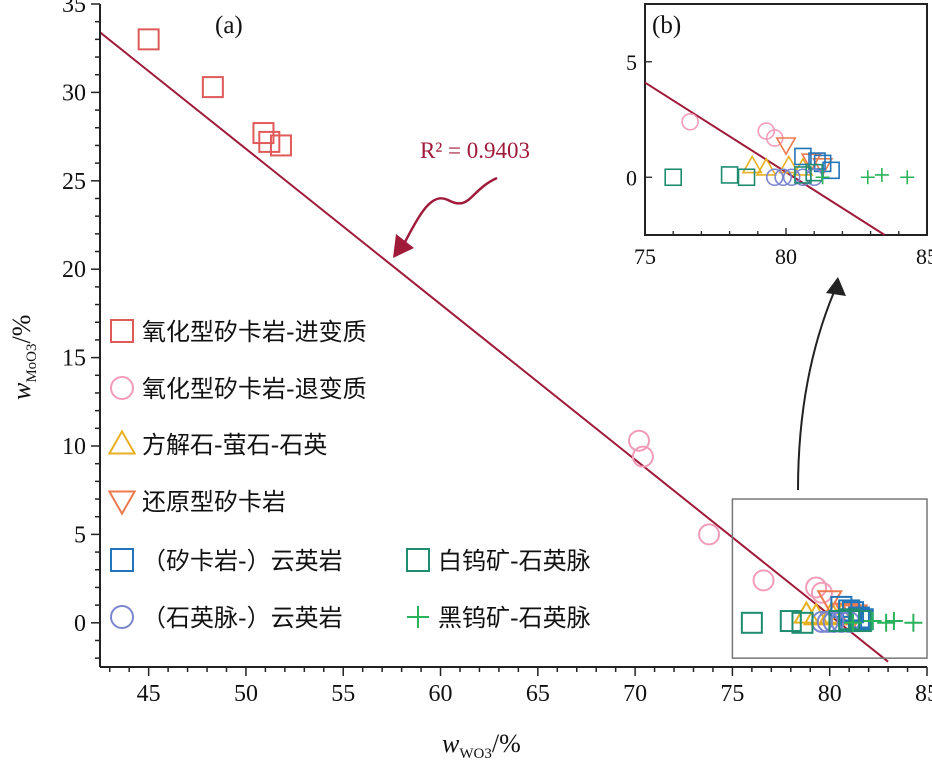 Image resolution: width=932 pixels, height=767 pixels. What do you see at coordinates (924, 256) in the screenshot?
I see `inset-x-tick-label: 85` at bounding box center [924, 256].